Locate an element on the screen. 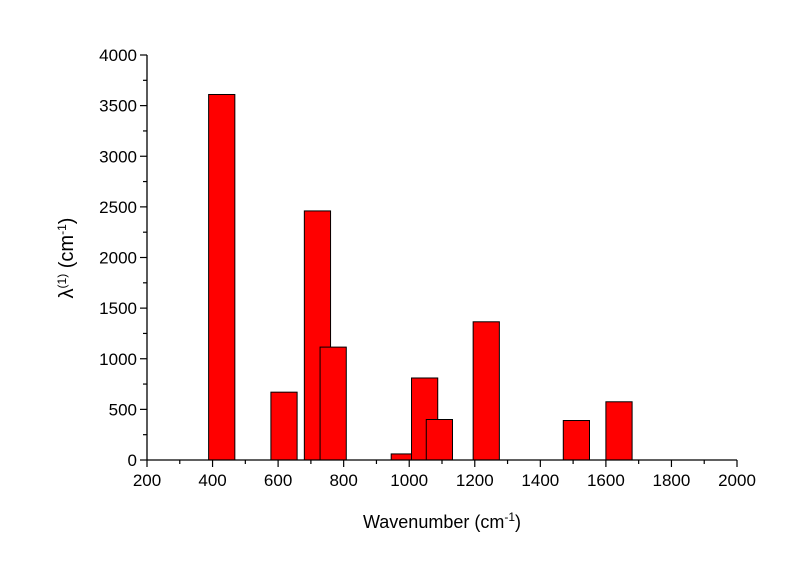 The image size is (800, 565). y-tick-label: 500 is located at coordinates (123, 409).